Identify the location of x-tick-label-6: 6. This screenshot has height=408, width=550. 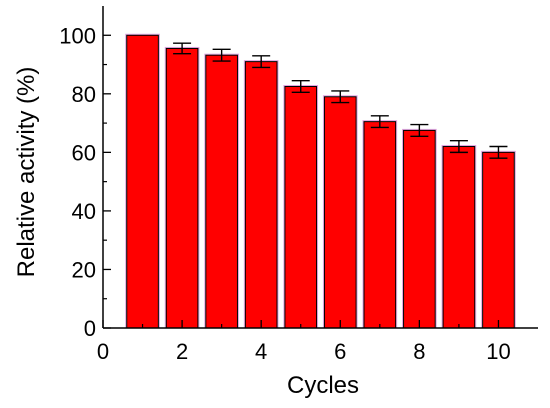
(340, 351).